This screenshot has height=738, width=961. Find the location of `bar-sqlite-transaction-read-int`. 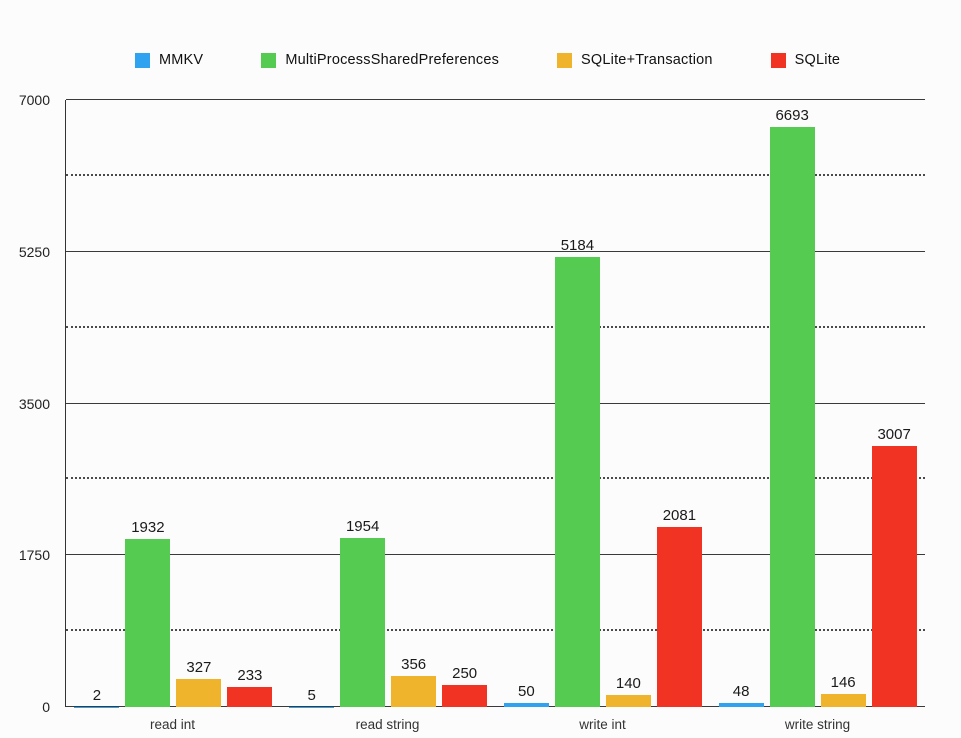

bar-sqlite-transaction-read-int is located at coordinates (199, 692).